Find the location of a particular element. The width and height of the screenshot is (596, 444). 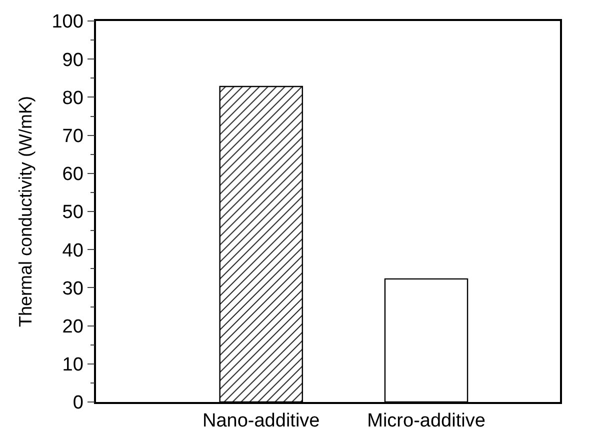

y-tick-label: 20 is located at coordinates (73, 327).